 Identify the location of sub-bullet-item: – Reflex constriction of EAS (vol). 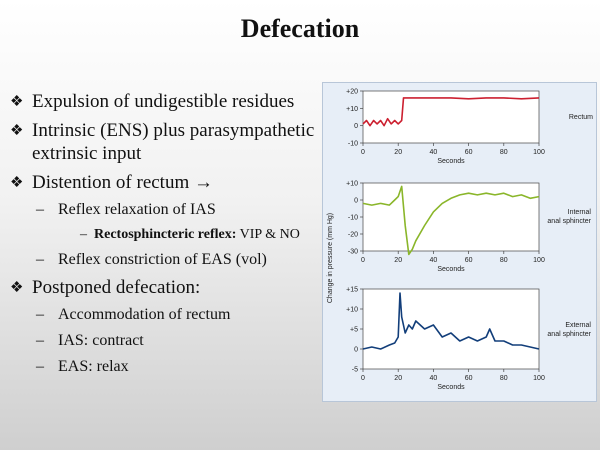
(166, 260).